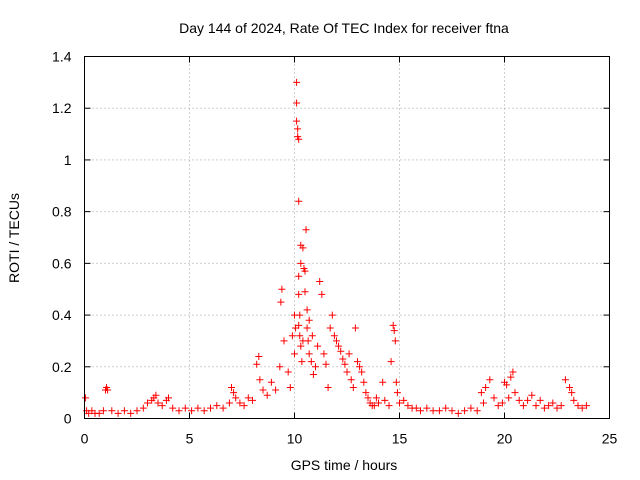  What do you see at coordinates (85, 439) in the screenshot?
I see `x-tick-label: 0` at bounding box center [85, 439].